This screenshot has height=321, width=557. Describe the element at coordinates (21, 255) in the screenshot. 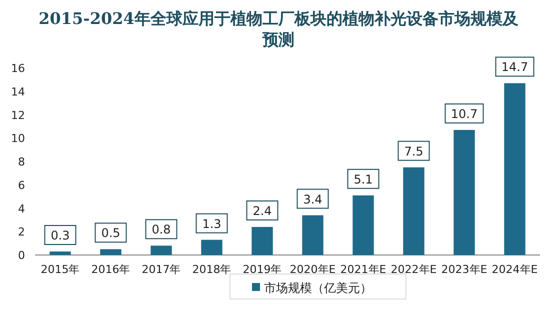

I see `y-tick-label: 0` at that location.